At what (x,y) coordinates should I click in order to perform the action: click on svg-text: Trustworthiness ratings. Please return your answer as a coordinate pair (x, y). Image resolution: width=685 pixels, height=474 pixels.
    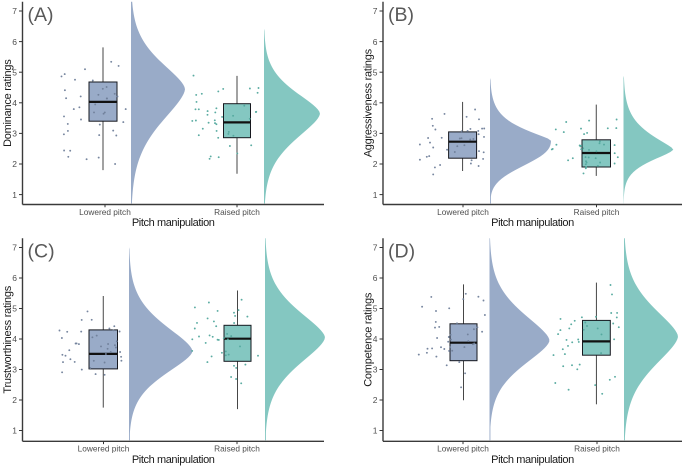
    Looking at the image, I should click on (8, 339).